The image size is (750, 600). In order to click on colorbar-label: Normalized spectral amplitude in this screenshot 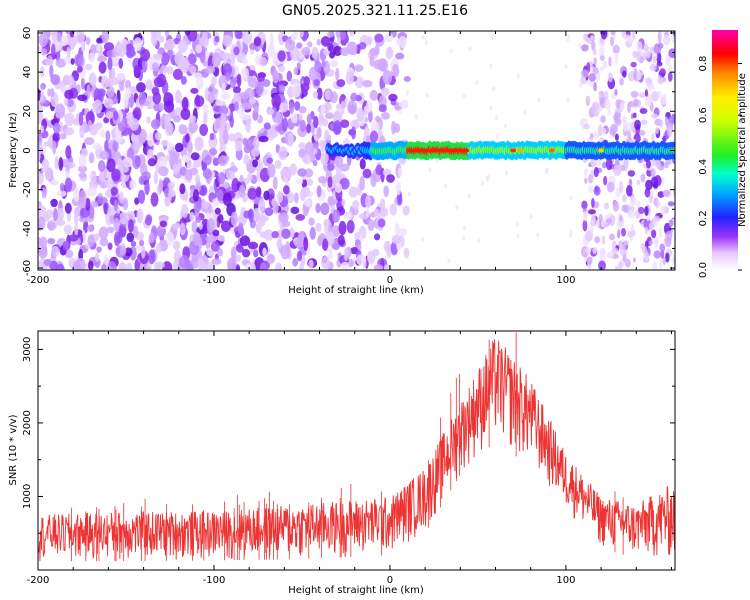, I will do `click(742, 150)`.